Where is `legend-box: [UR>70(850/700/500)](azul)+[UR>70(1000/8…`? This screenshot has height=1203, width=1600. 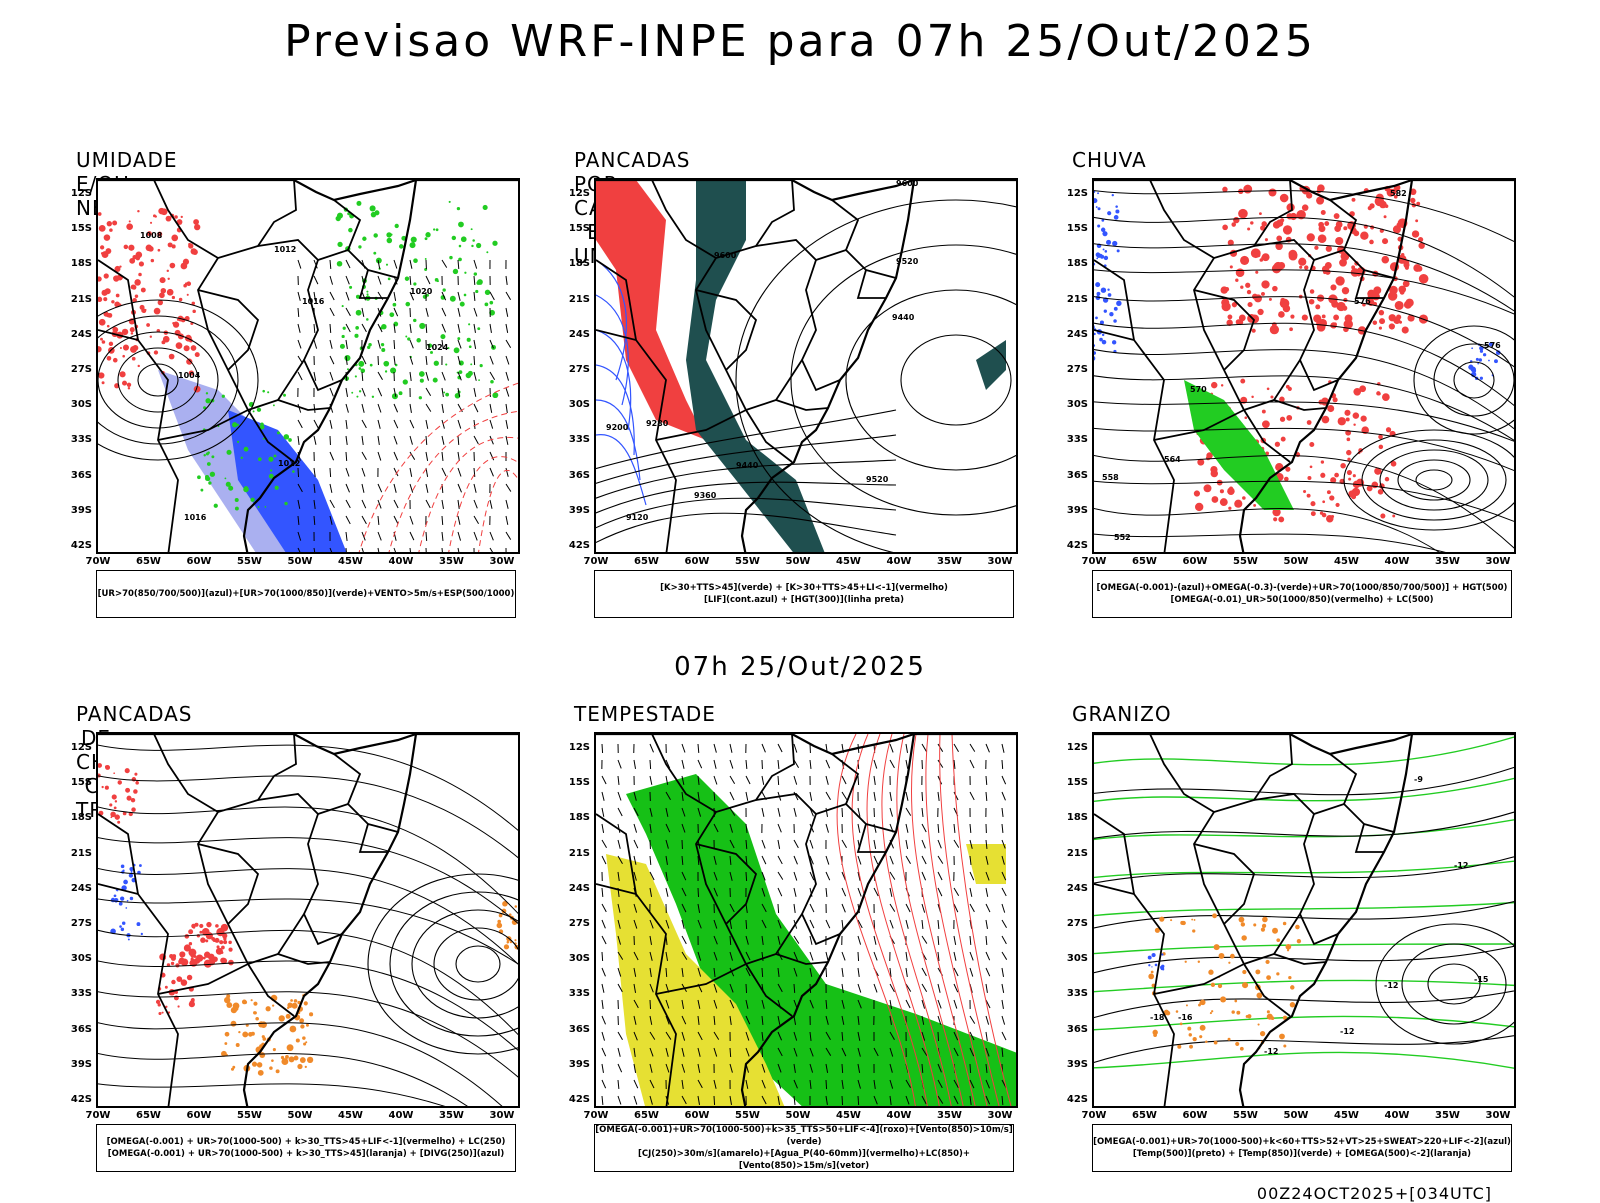 legend-box: [UR>70(850/700/500)](azul)+[UR>70(1000/8… is located at coordinates (306, 594).